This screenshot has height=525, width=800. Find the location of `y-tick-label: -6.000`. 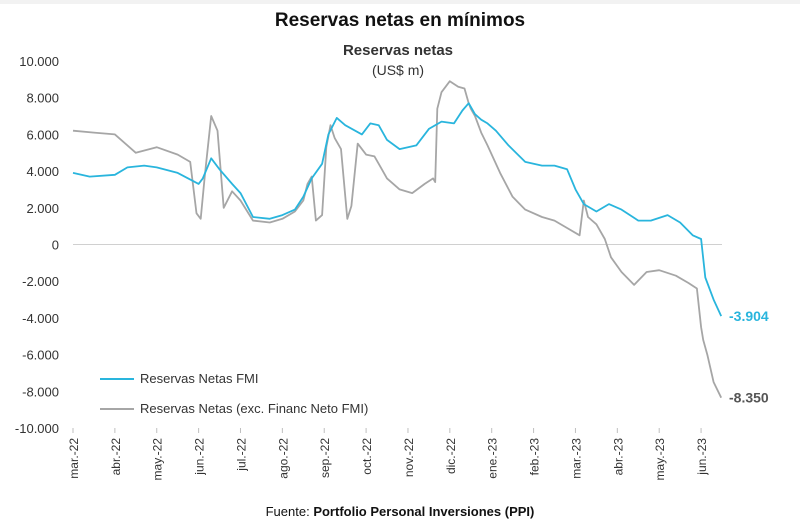

y-tick-label: -6.000 is located at coordinates (40, 355).